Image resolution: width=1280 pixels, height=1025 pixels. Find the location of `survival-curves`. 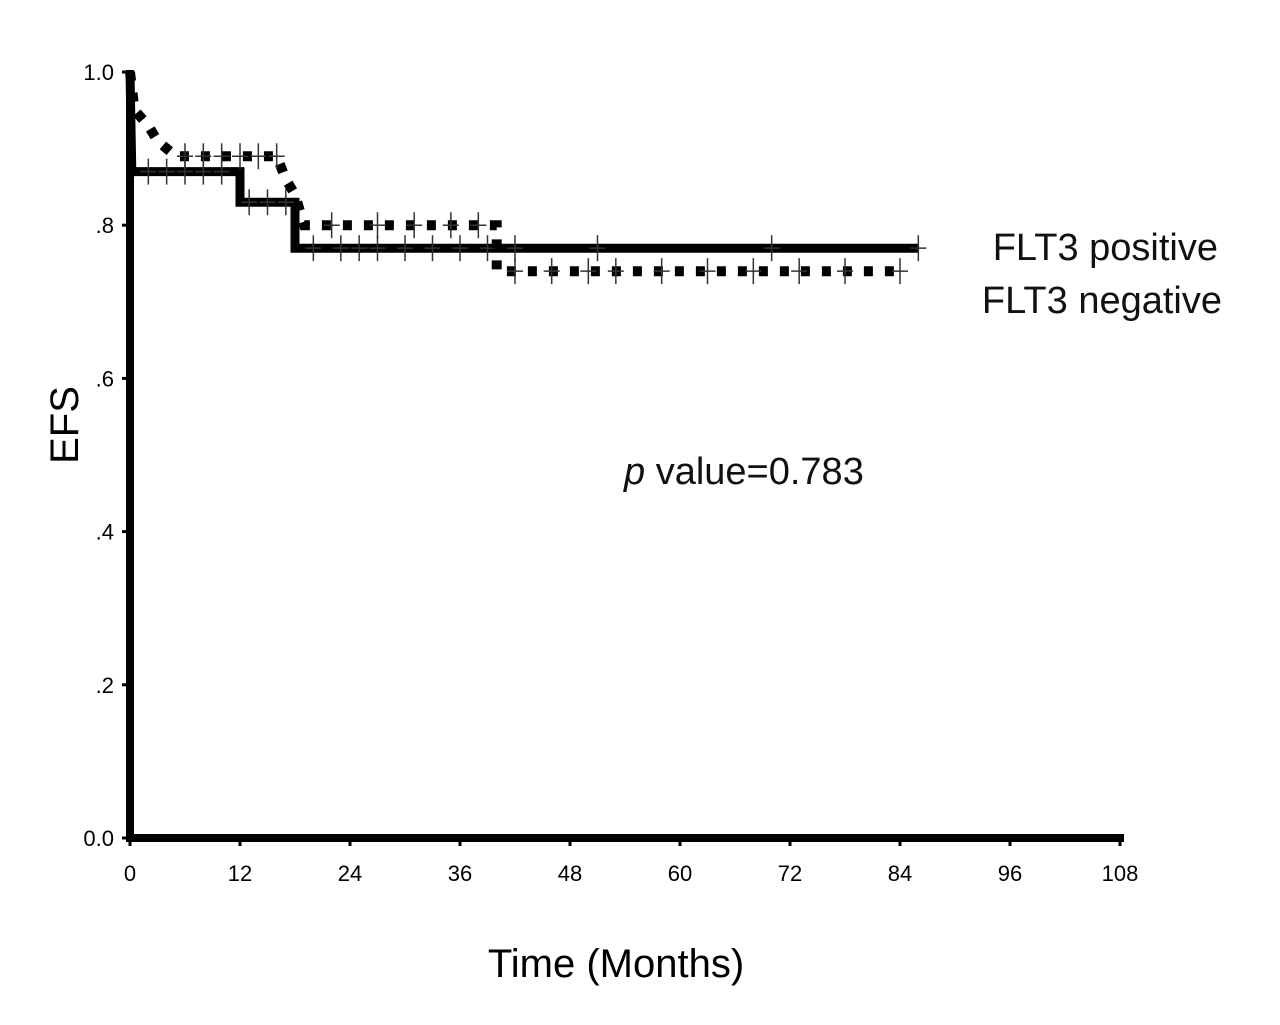

survival-curves is located at coordinates (526, 178).